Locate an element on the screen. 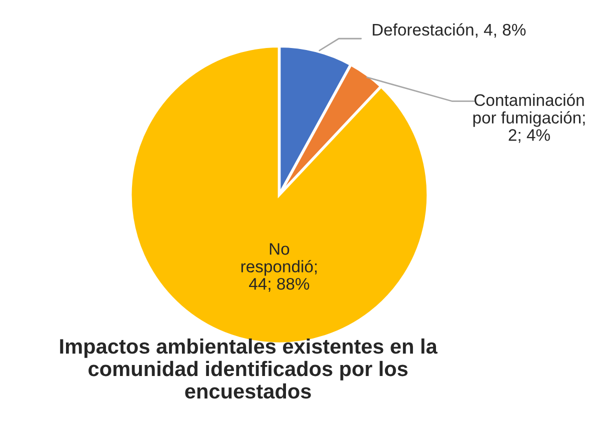  text: Impactos ambientales existentes en la comunidad identificados por los encuestados is located at coordinates (249, 368).